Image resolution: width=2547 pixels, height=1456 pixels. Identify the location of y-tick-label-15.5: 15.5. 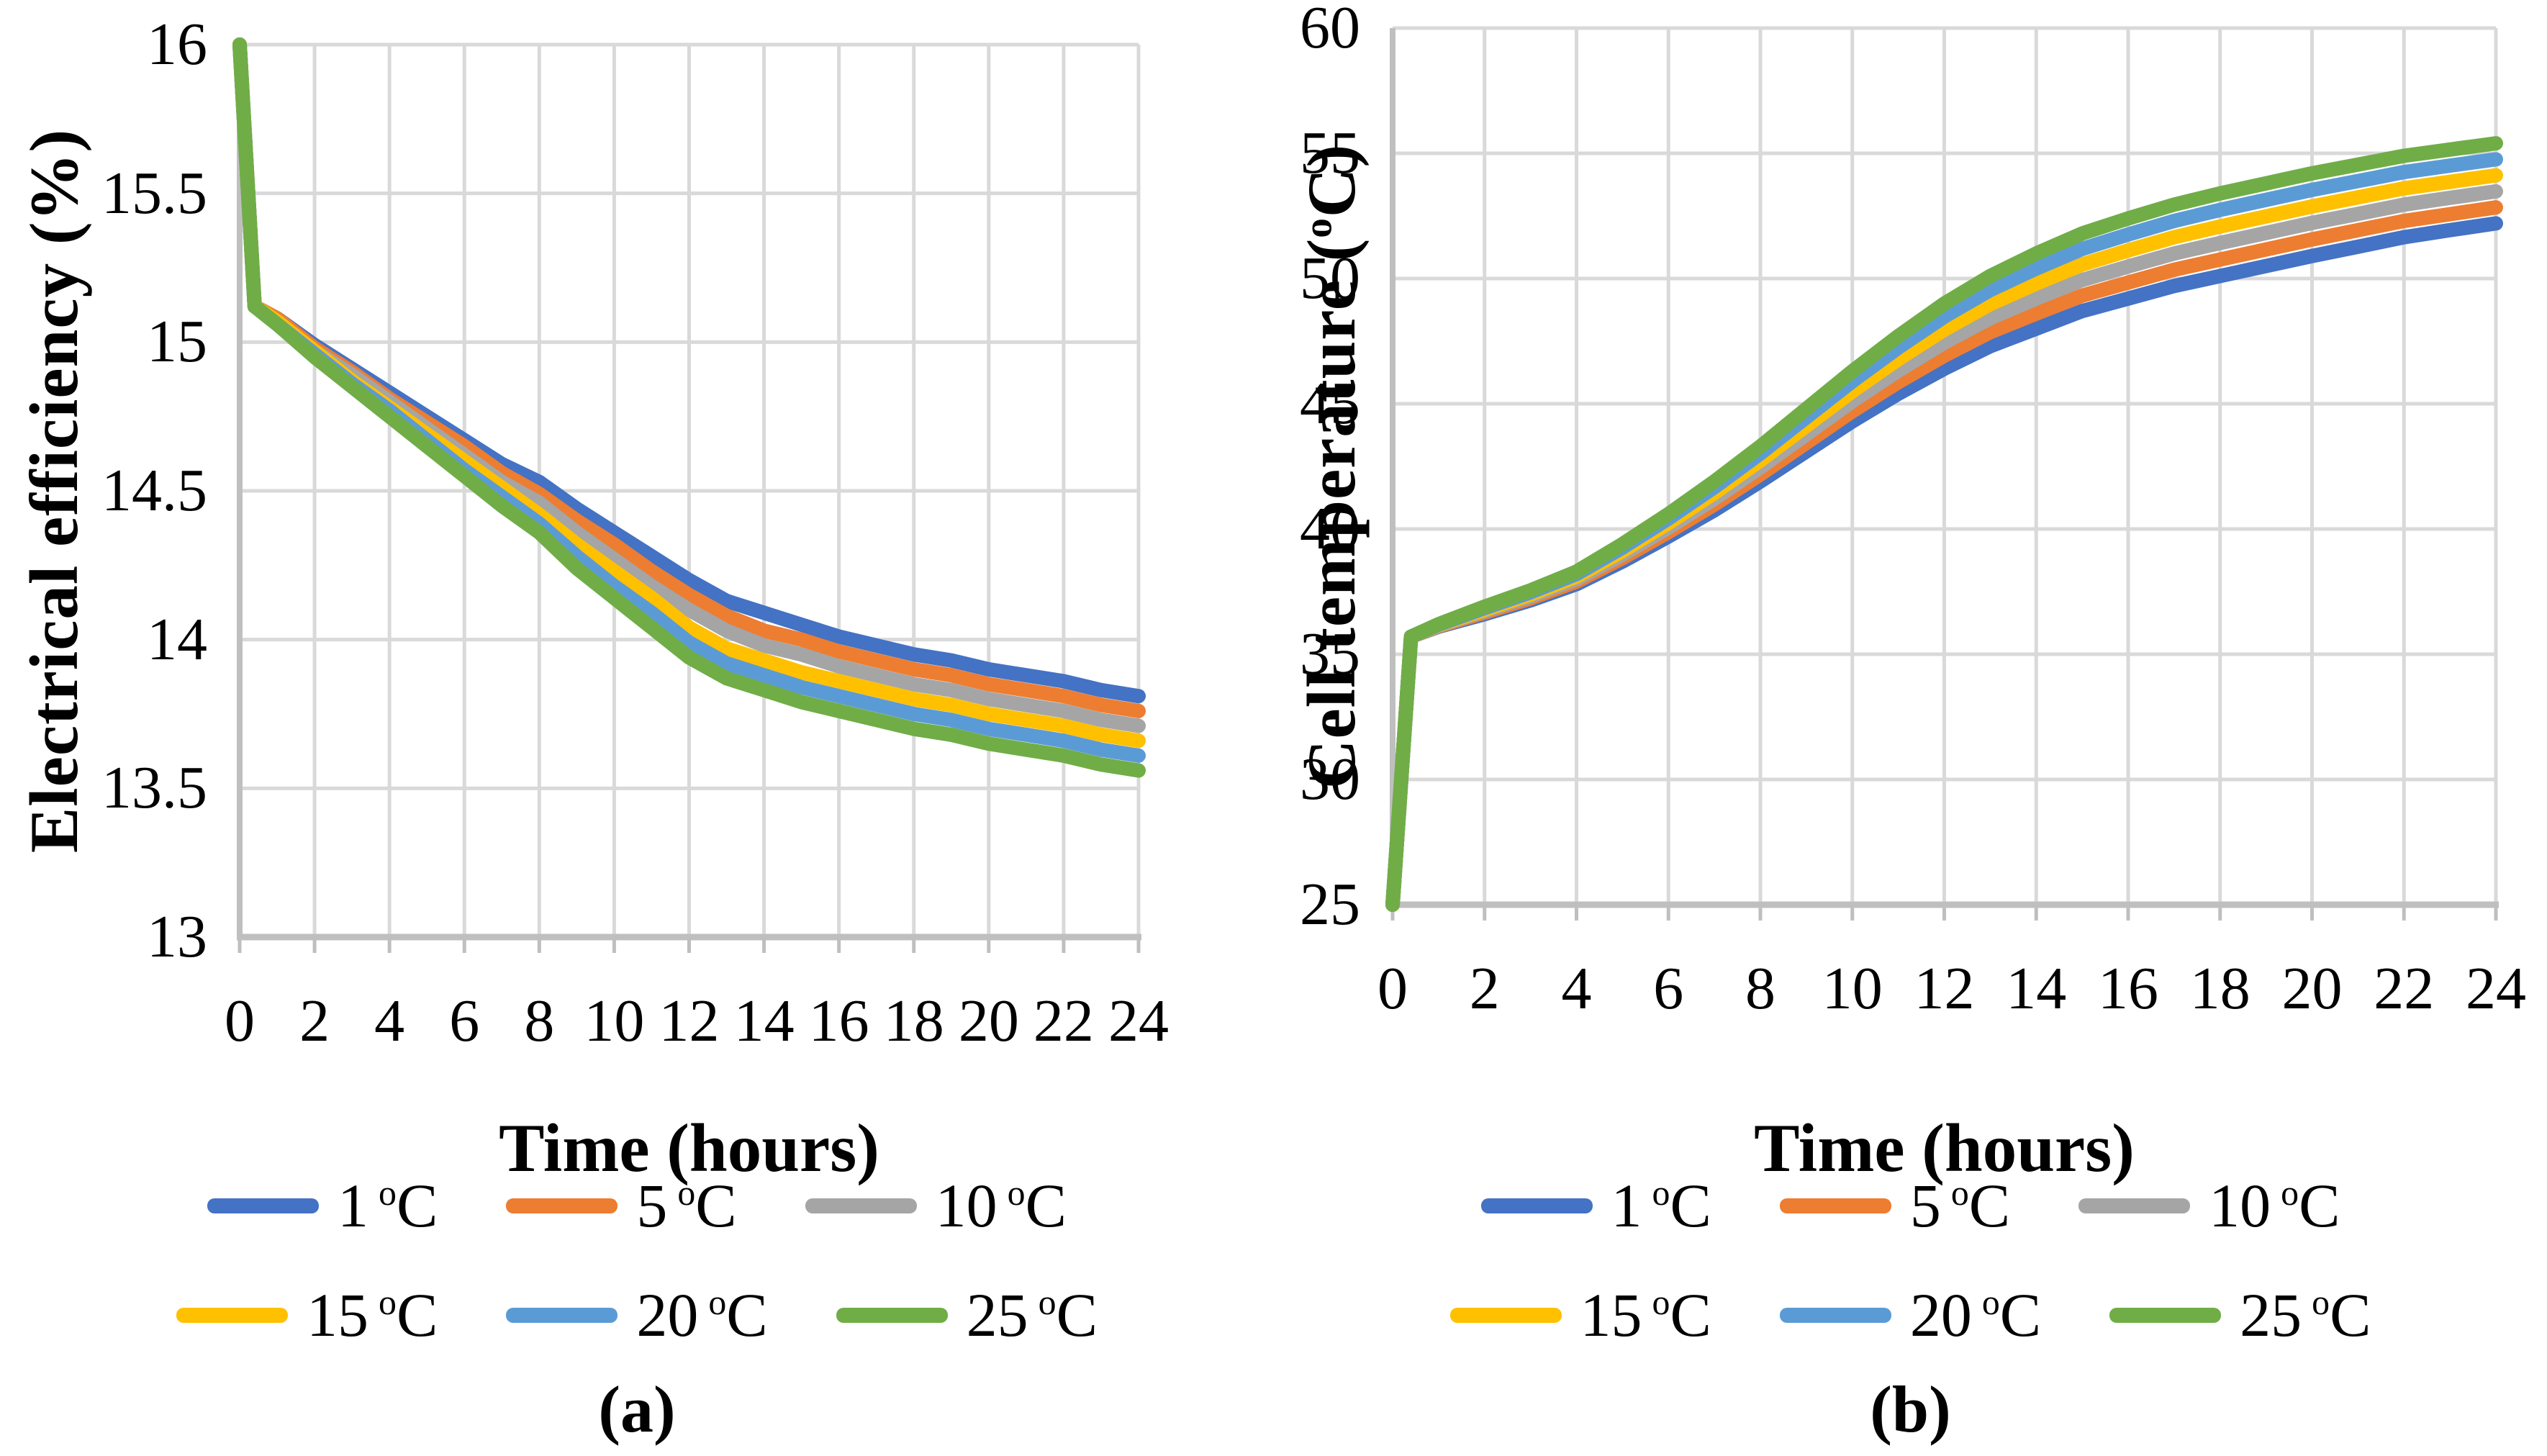
(154, 193).